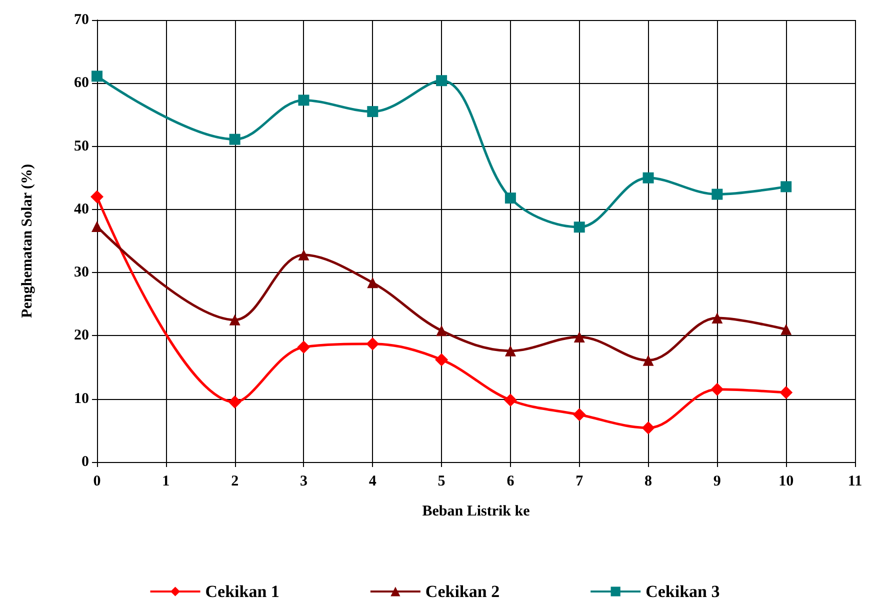 The height and width of the screenshot is (607, 869). I want to click on x-axis-title: Beban Listrik ke, so click(476, 512).